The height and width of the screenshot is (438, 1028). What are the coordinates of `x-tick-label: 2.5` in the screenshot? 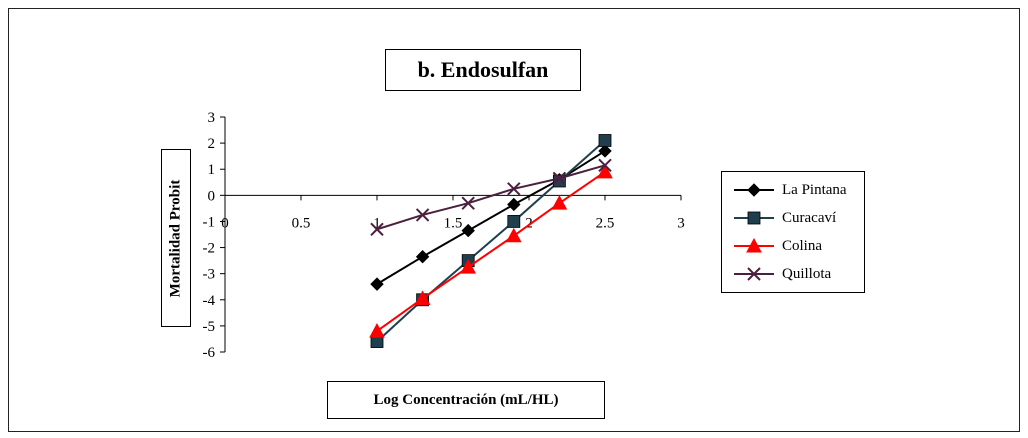 It's located at (605, 223).